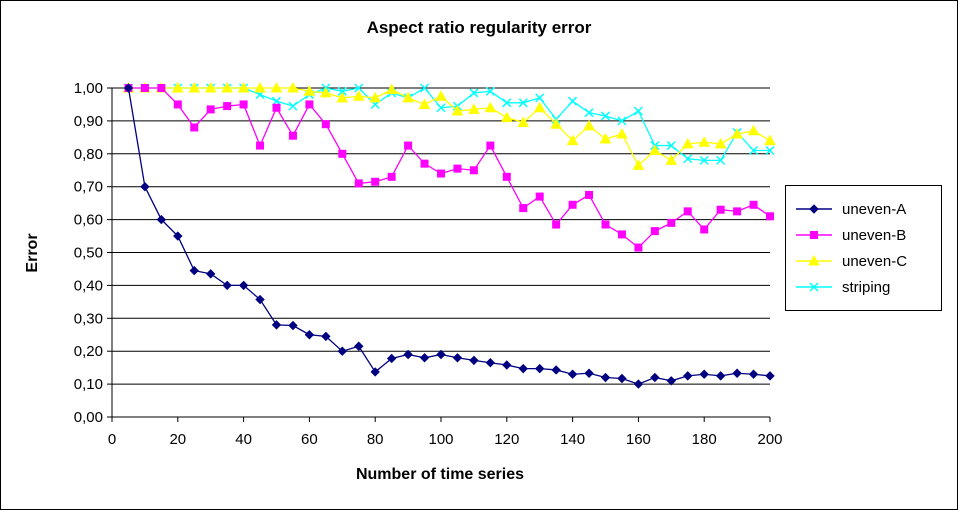  I want to click on chart-title: Aspect ratio regularity error, so click(479, 27).